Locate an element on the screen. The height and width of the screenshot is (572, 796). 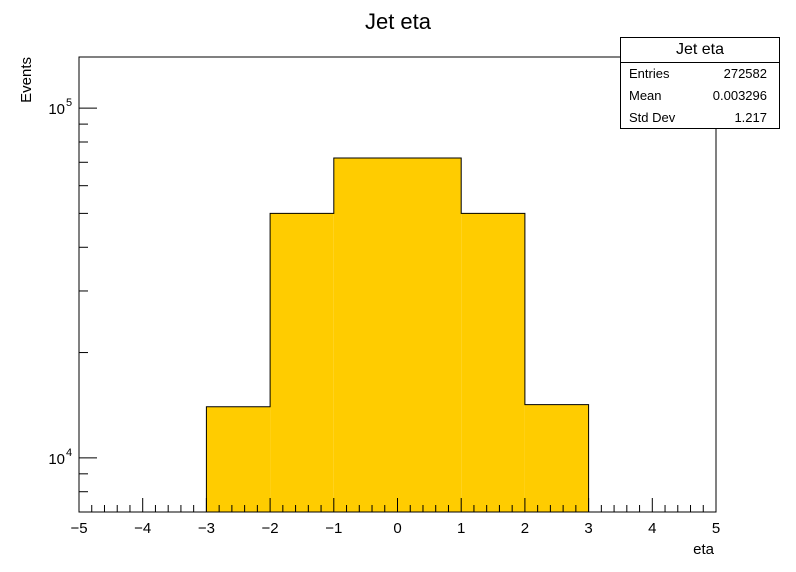
x-tick-label: −5 is located at coordinates (78, 528).